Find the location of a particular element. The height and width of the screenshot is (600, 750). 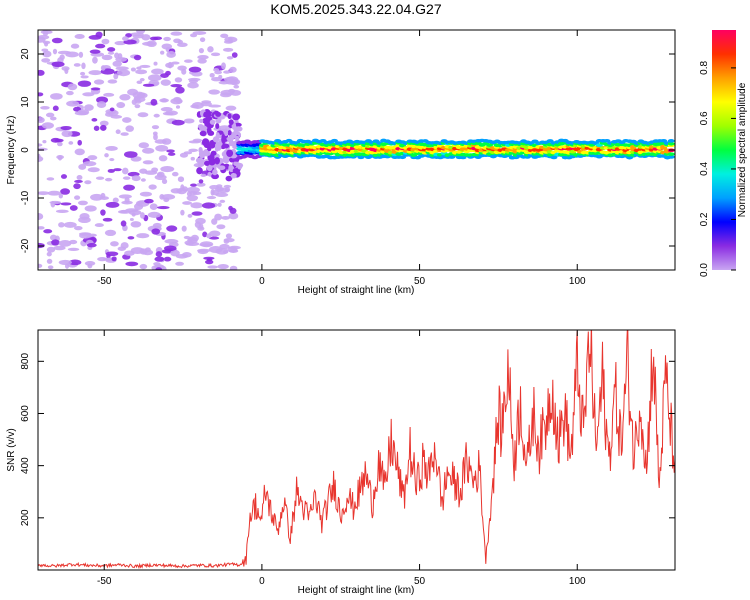

colorbar-tick-label: 0.0 is located at coordinates (704, 270).